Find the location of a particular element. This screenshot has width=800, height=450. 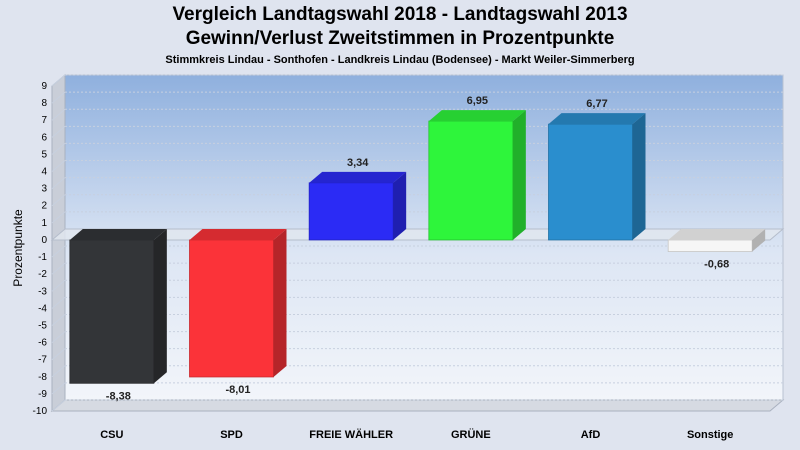

y-tick-label: -5 is located at coordinates (42, 325).